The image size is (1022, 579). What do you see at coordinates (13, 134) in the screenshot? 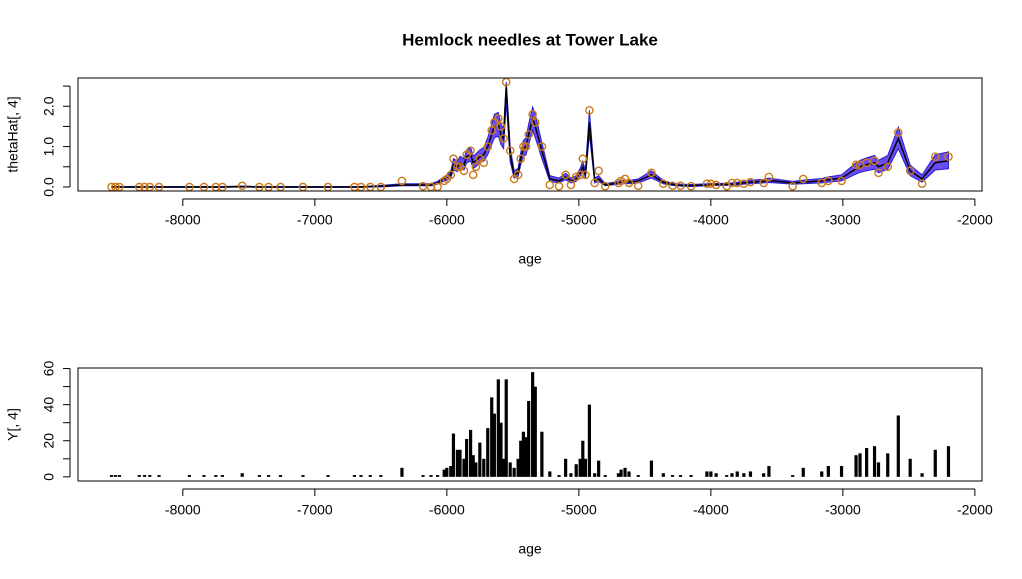
I see `y-axis-label: thetaHat[, 4]` at bounding box center [13, 134].